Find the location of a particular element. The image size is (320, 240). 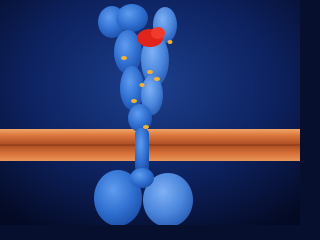

glycans is located at coordinates (147, 84).